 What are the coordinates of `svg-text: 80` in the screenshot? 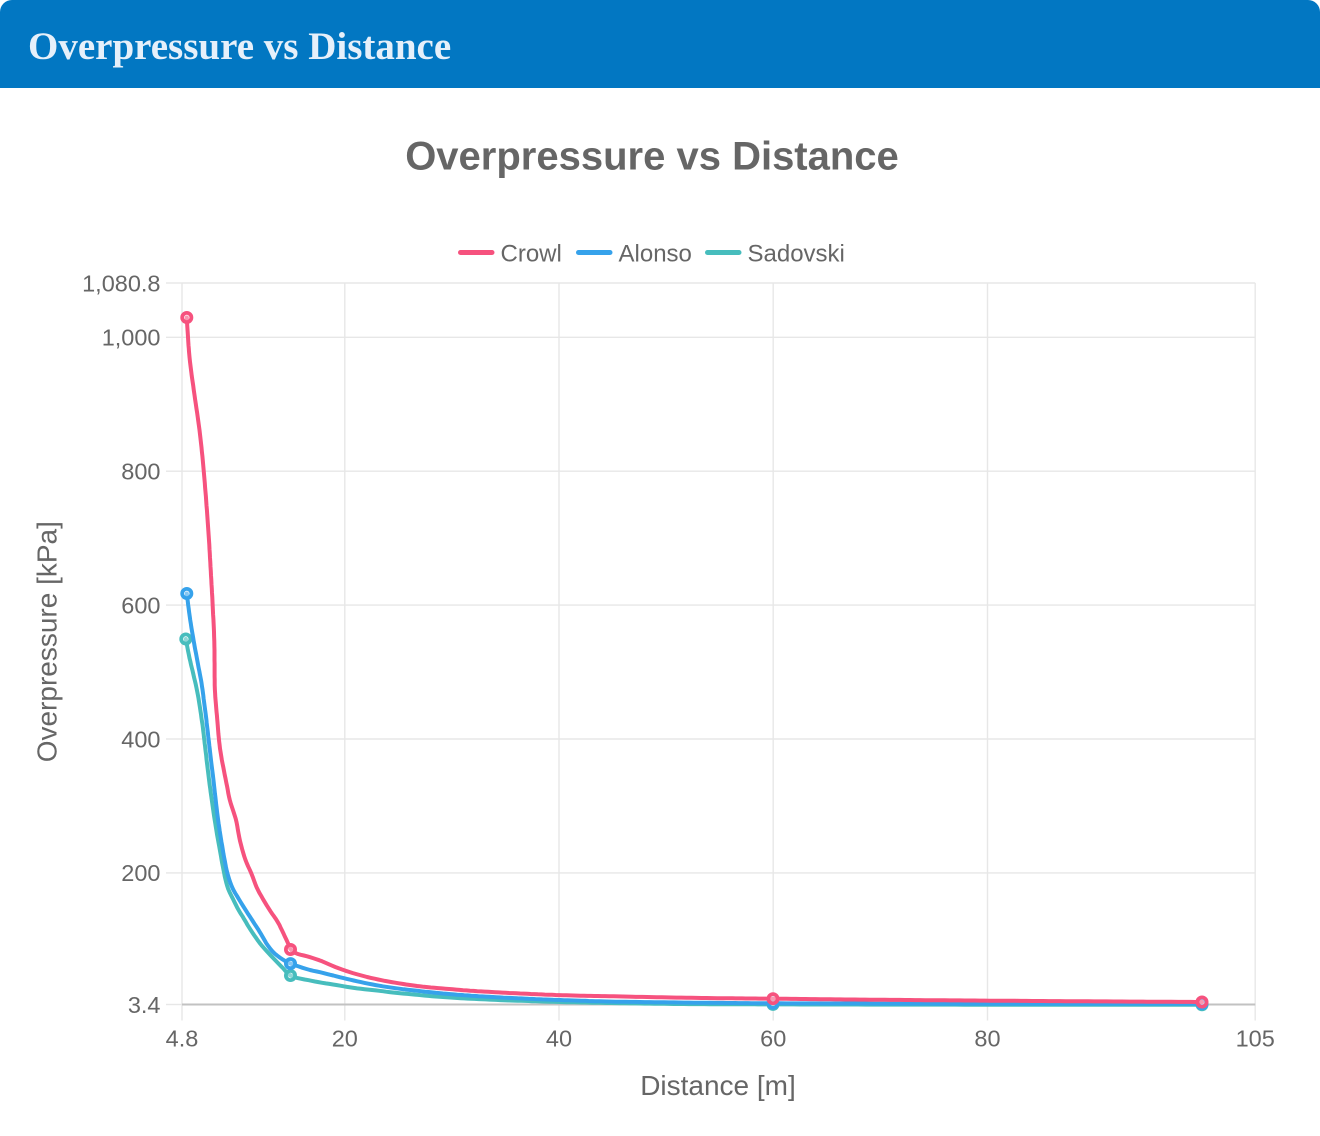 It's located at (987, 1038).